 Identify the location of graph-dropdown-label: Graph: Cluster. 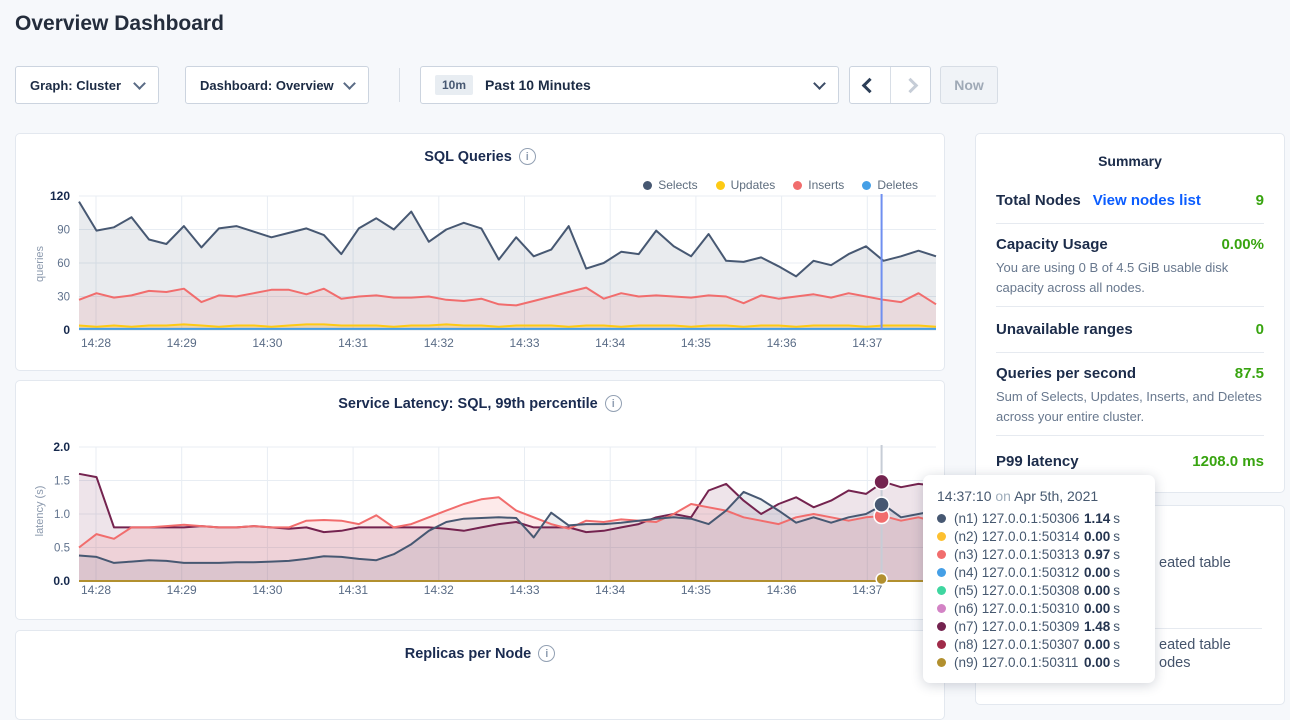
(76, 85).